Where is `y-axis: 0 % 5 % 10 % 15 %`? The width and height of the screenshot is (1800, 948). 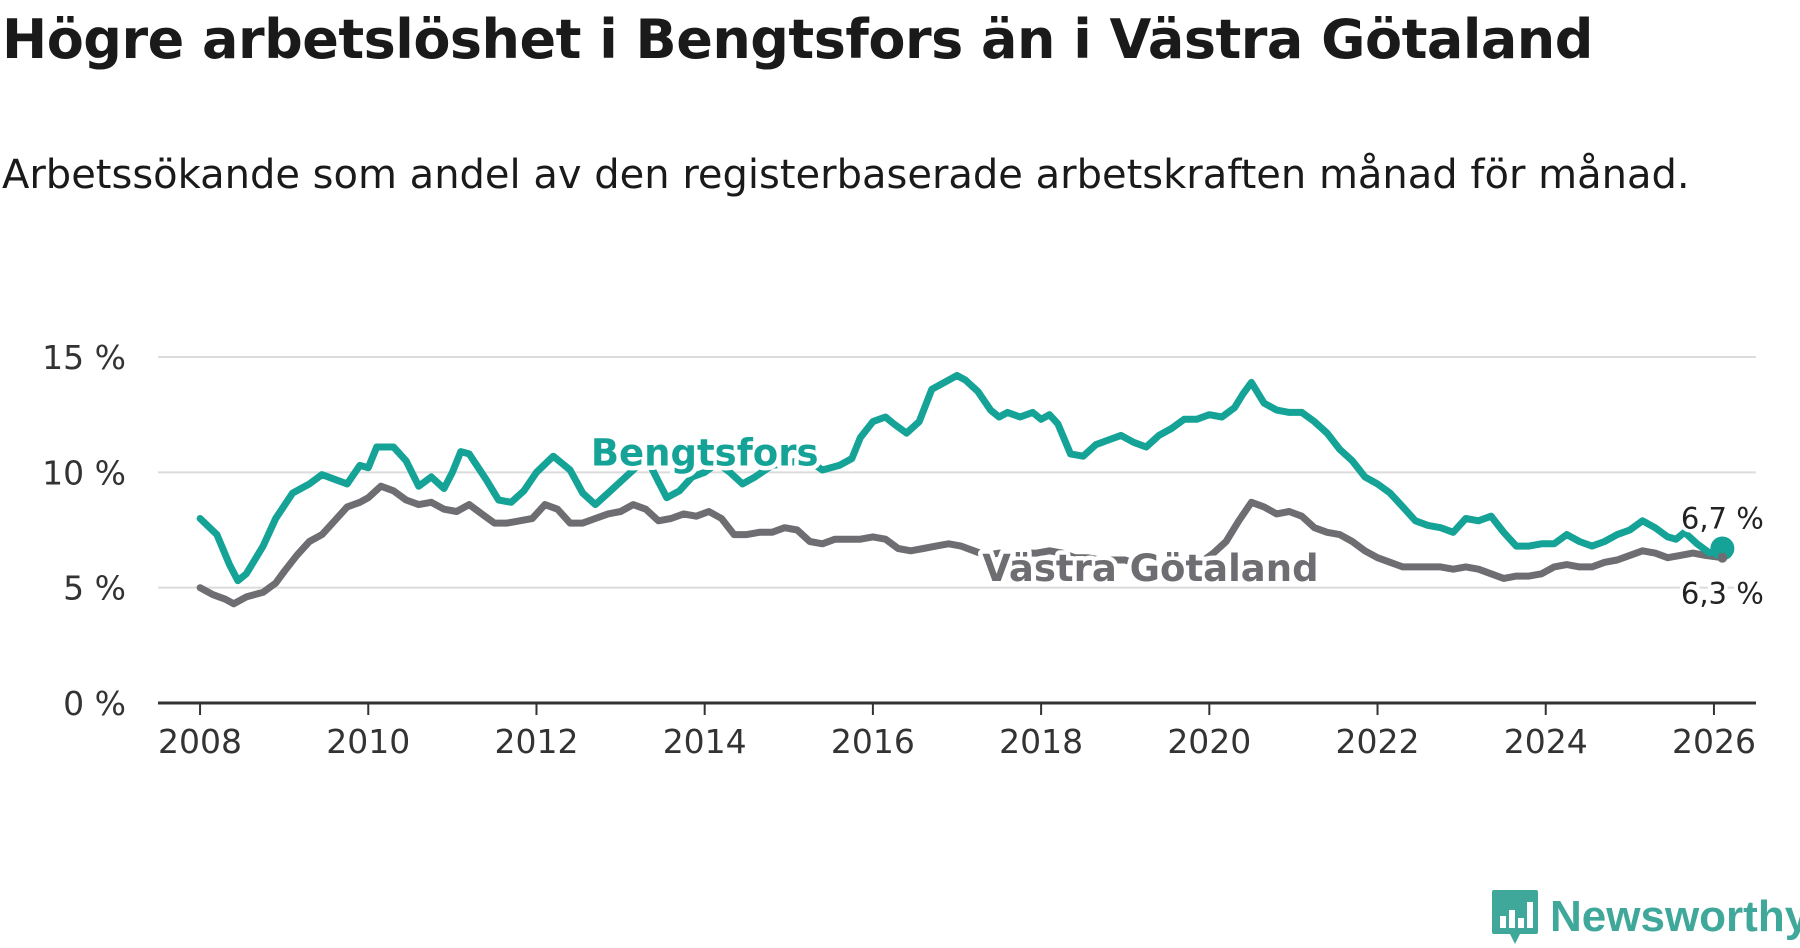
y-axis: 0 % 5 % 10 % 15 % is located at coordinates (84, 530).